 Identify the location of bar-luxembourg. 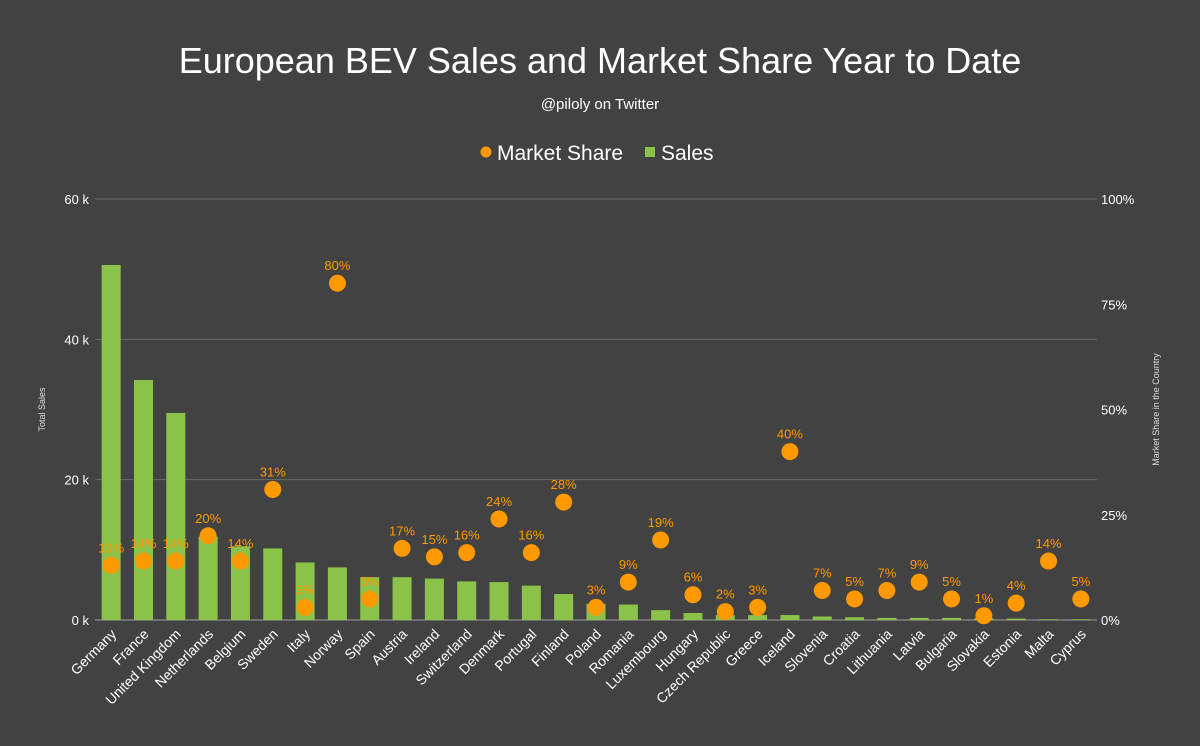
(661, 615).